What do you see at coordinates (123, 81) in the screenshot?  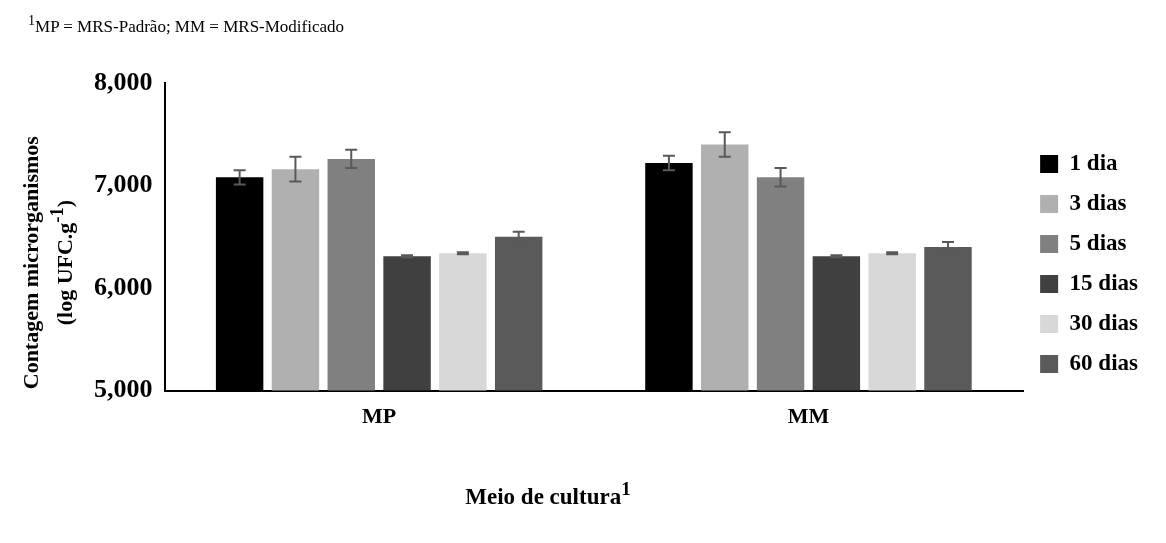 I see `y-tick-label: 8,000` at bounding box center [123, 81].